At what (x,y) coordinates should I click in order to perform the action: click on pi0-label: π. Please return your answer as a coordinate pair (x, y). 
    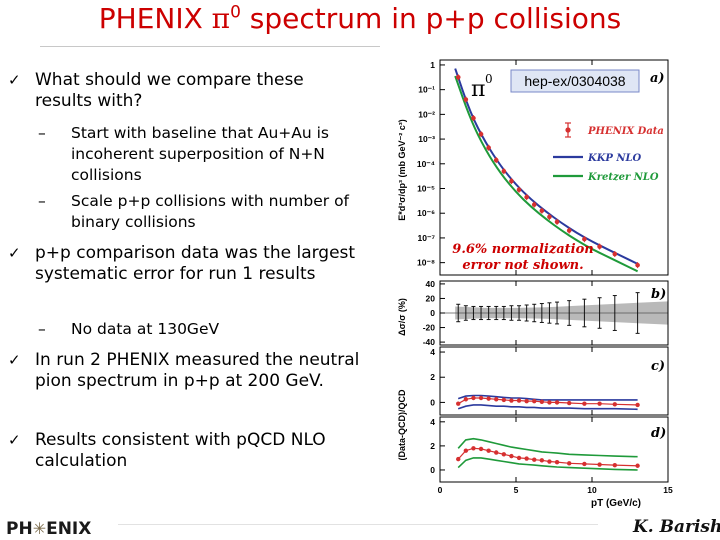
    Looking at the image, I should click on (478, 89).